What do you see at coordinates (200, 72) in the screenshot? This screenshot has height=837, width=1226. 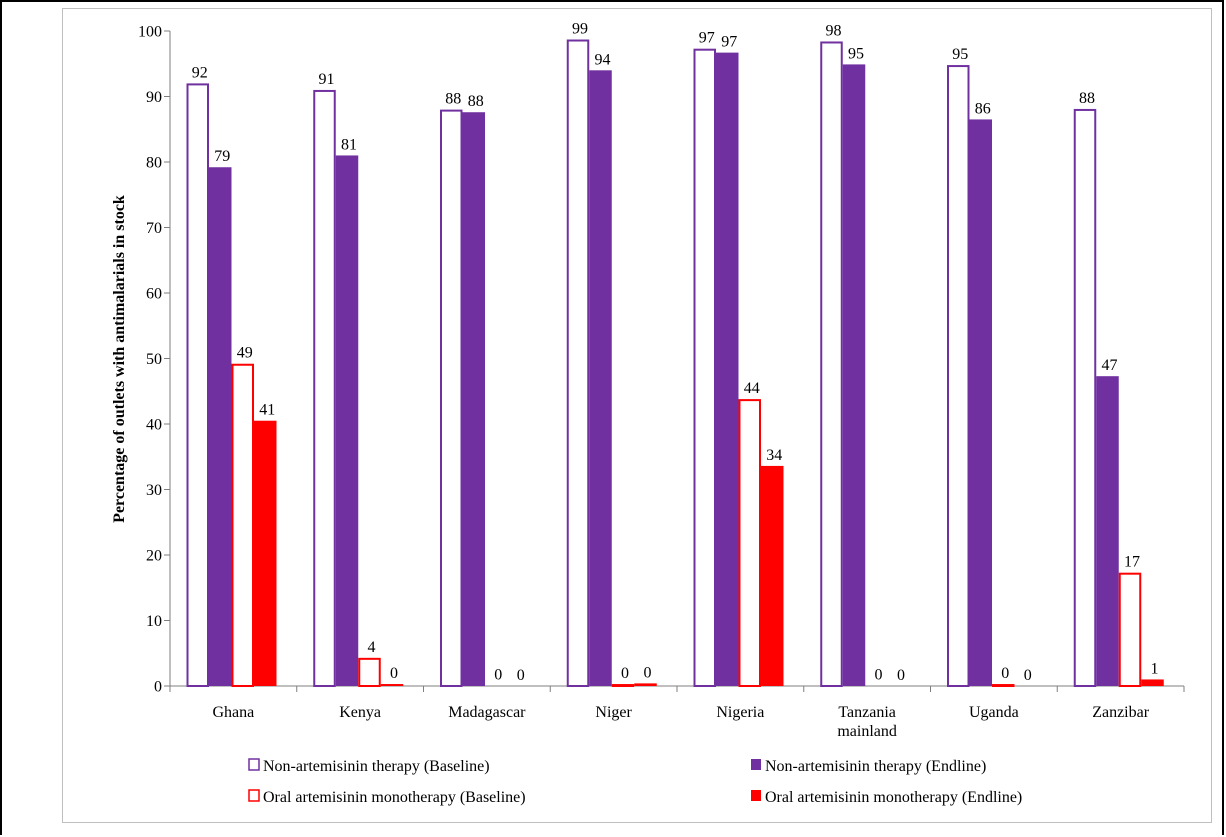 I see `bar-value-label: 92` at bounding box center [200, 72].